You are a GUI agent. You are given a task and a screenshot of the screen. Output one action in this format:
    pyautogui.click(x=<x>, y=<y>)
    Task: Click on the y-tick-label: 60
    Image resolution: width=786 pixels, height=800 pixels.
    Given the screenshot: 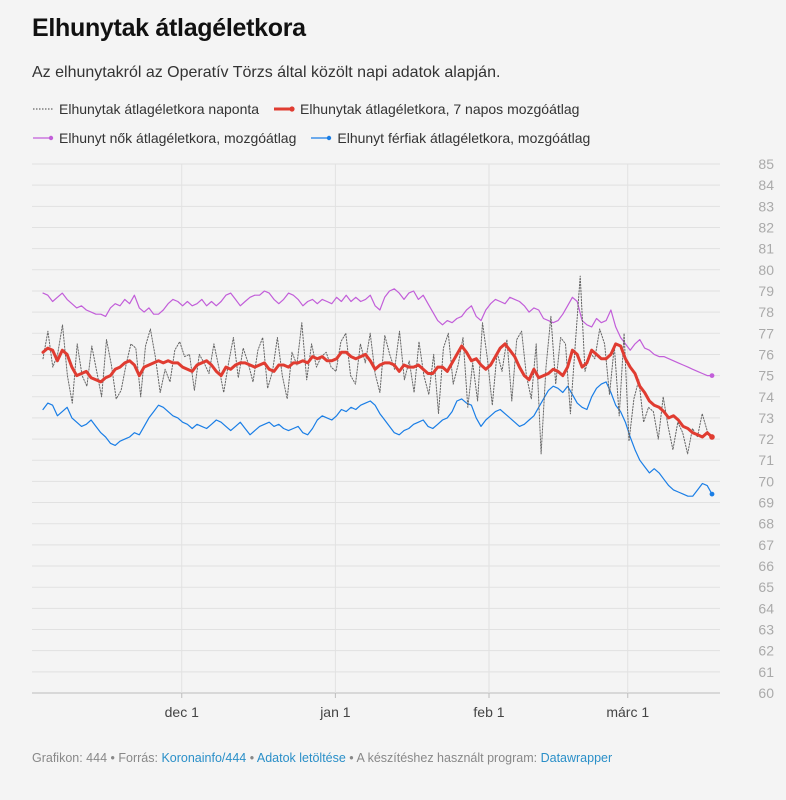 What is the action you would take?
    pyautogui.click(x=766, y=693)
    